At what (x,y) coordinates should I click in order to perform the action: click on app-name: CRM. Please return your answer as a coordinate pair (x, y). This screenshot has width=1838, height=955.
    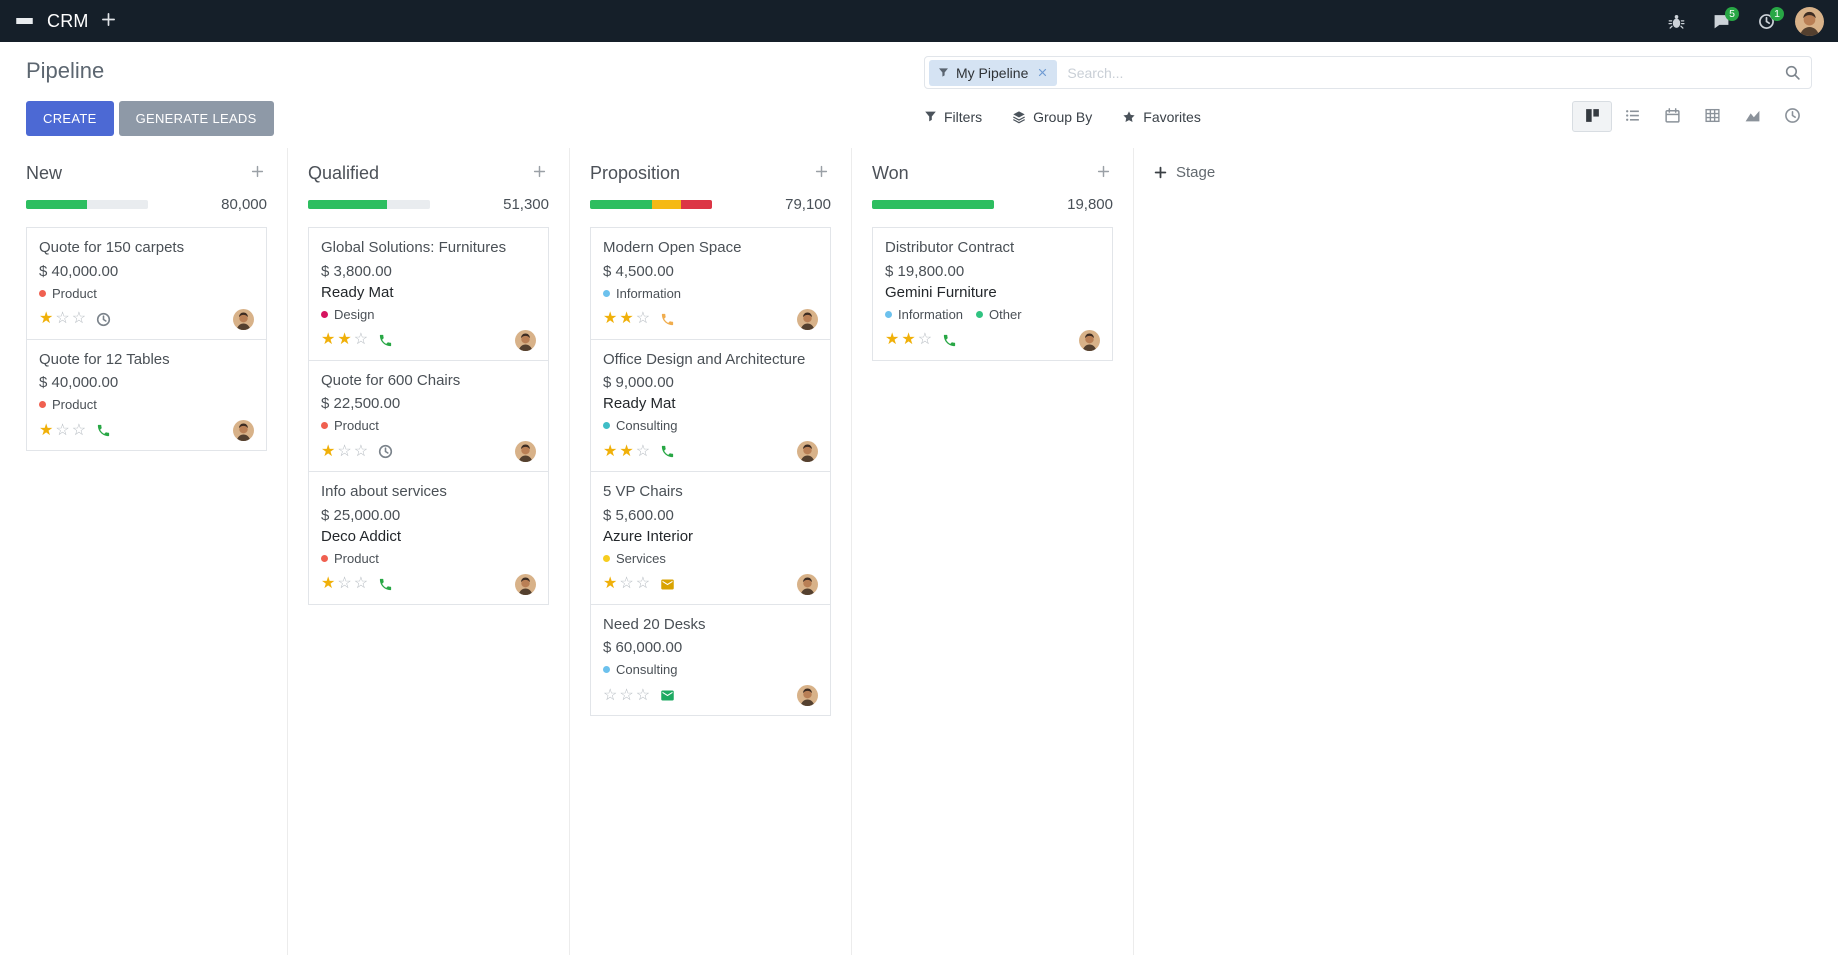
    Looking at the image, I should click on (68, 20).